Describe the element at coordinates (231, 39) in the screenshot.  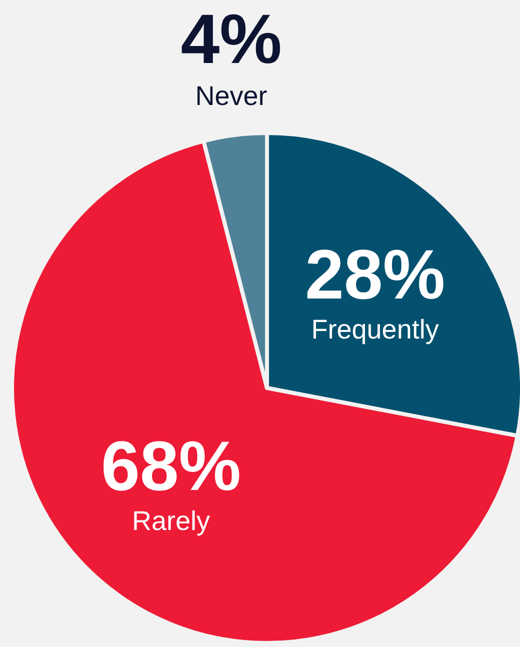
I see `data-label: 4%` at that location.